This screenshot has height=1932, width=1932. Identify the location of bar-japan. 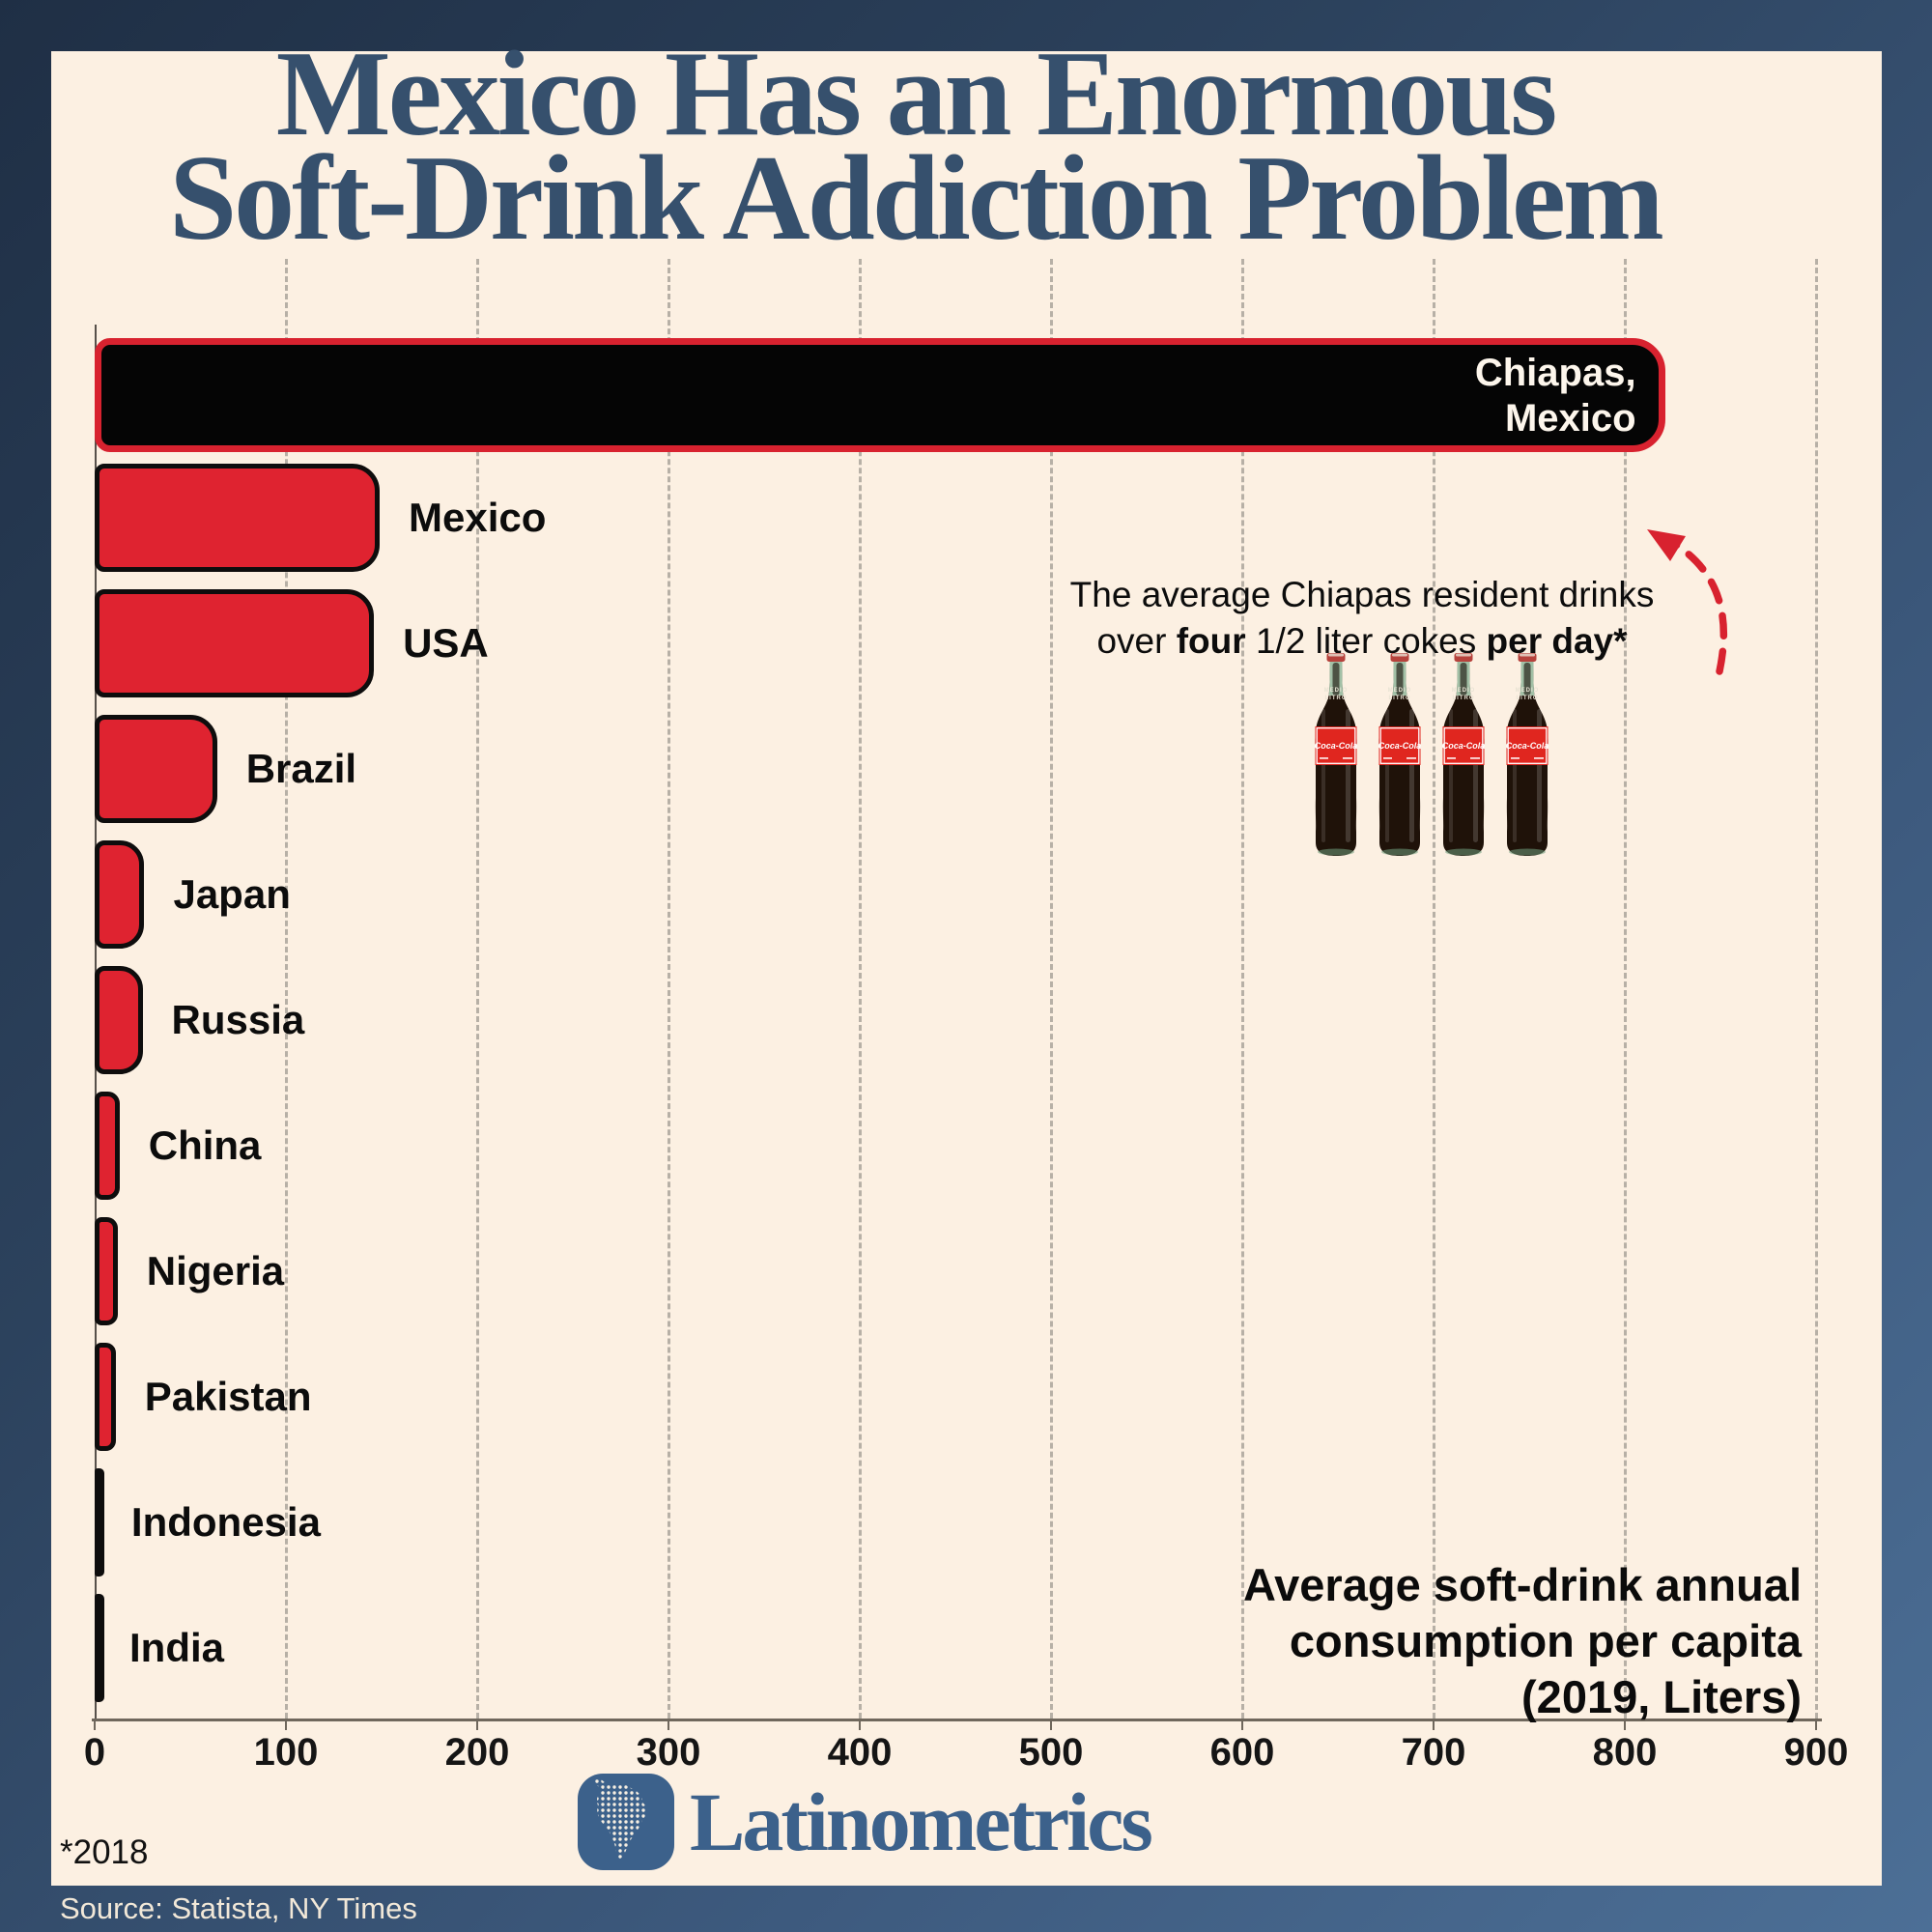
(120, 894).